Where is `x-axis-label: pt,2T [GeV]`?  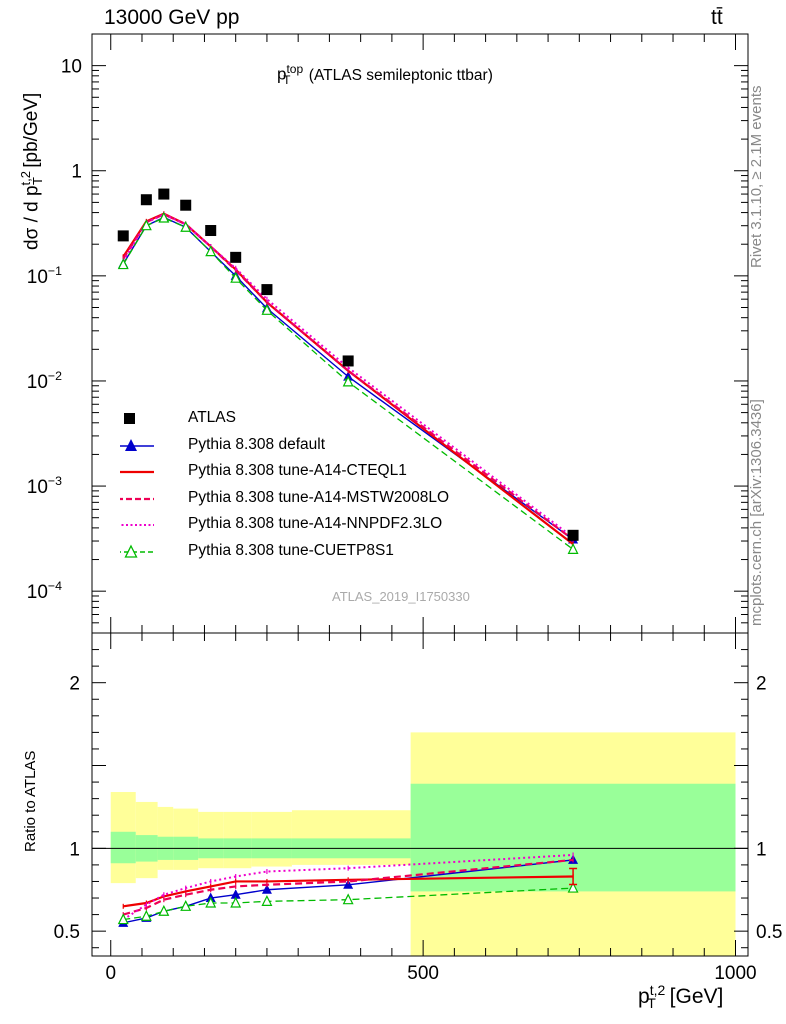 x-axis-label: pt,2T [GeV] is located at coordinates (681, 997).